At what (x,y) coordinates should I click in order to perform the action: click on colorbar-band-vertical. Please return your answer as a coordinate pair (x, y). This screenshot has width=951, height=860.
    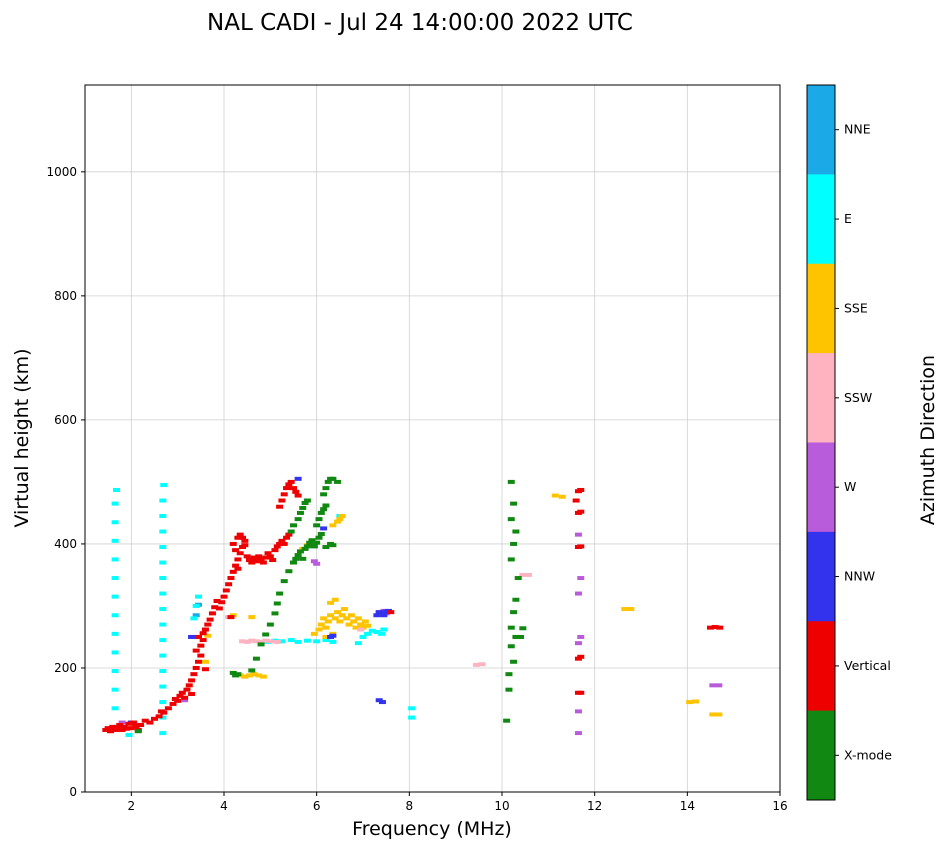
    Looking at the image, I should click on (821, 666).